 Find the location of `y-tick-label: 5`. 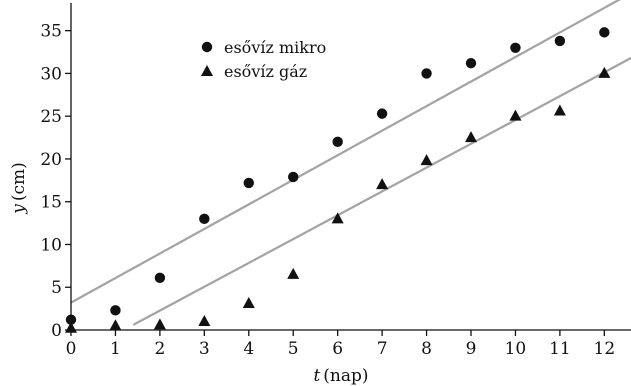

y-tick-label: 5 is located at coordinates (56, 288).